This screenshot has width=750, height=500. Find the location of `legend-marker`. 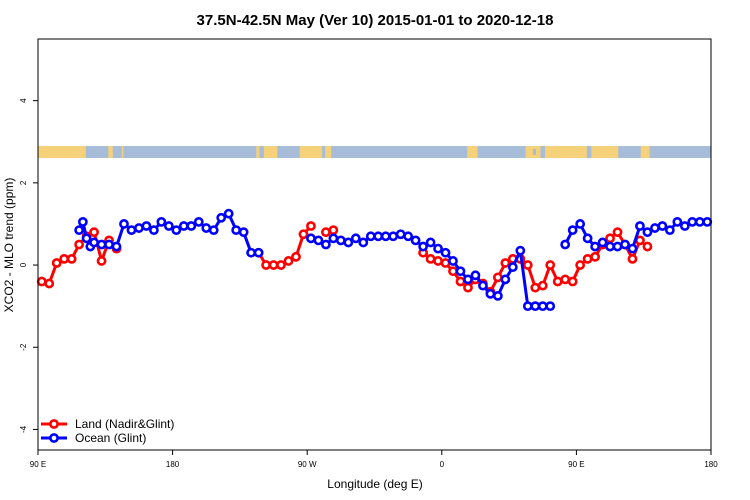

legend-marker is located at coordinates (54, 438).